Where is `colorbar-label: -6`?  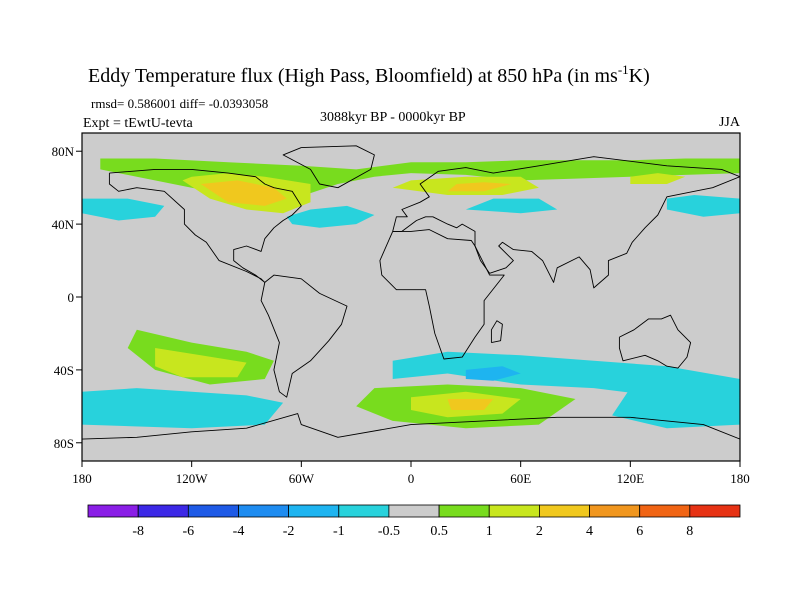 colorbar-label: -6 is located at coordinates (188, 531).